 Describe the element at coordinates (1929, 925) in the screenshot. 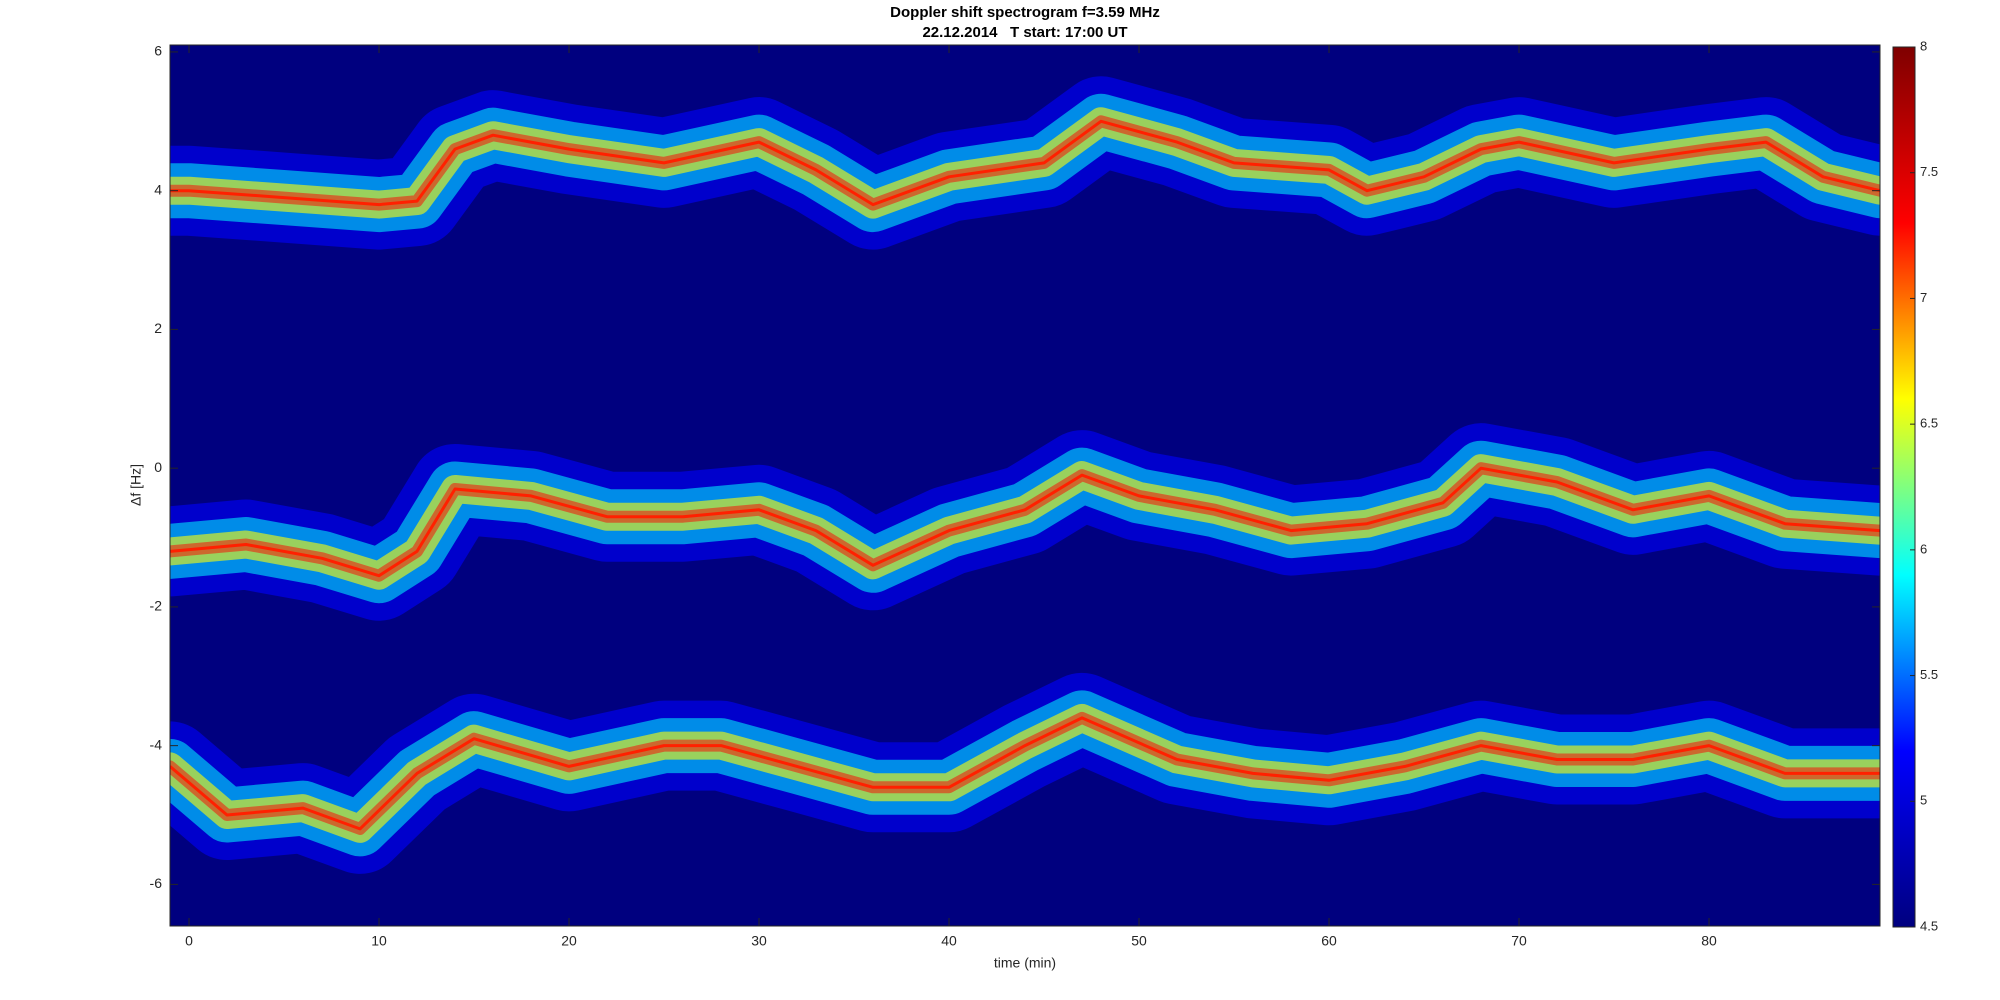

I see `colorbar-tick-label: 4.5` at that location.